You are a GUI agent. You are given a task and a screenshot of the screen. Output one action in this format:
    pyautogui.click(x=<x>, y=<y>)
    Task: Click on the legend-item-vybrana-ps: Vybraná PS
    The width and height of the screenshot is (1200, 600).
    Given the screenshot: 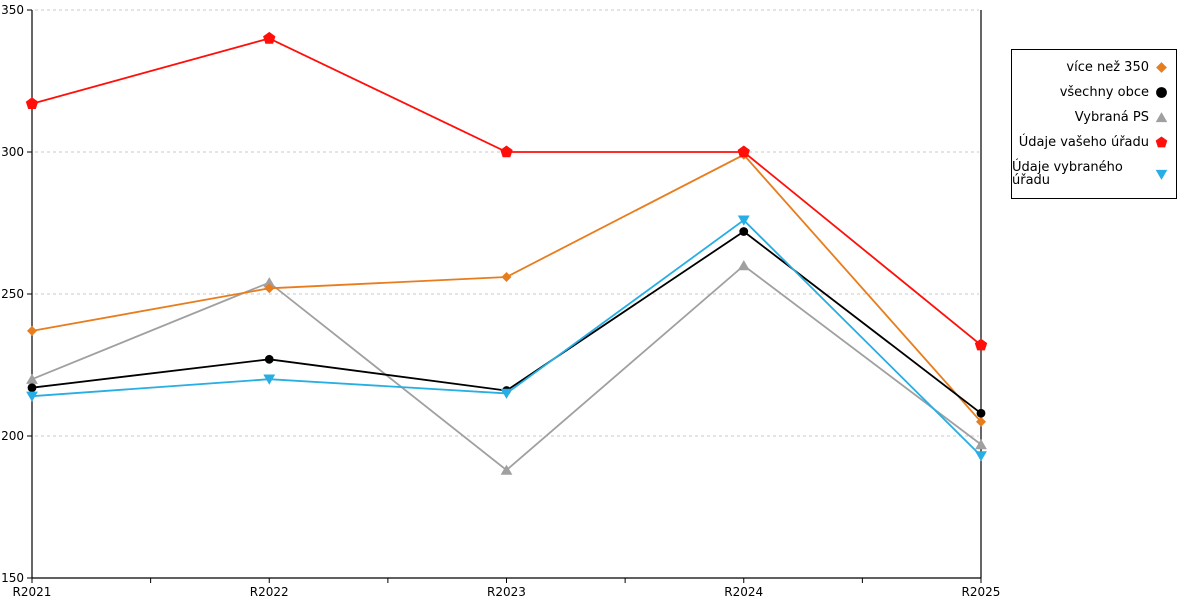 What is the action you would take?
    pyautogui.click(x=1094, y=117)
    